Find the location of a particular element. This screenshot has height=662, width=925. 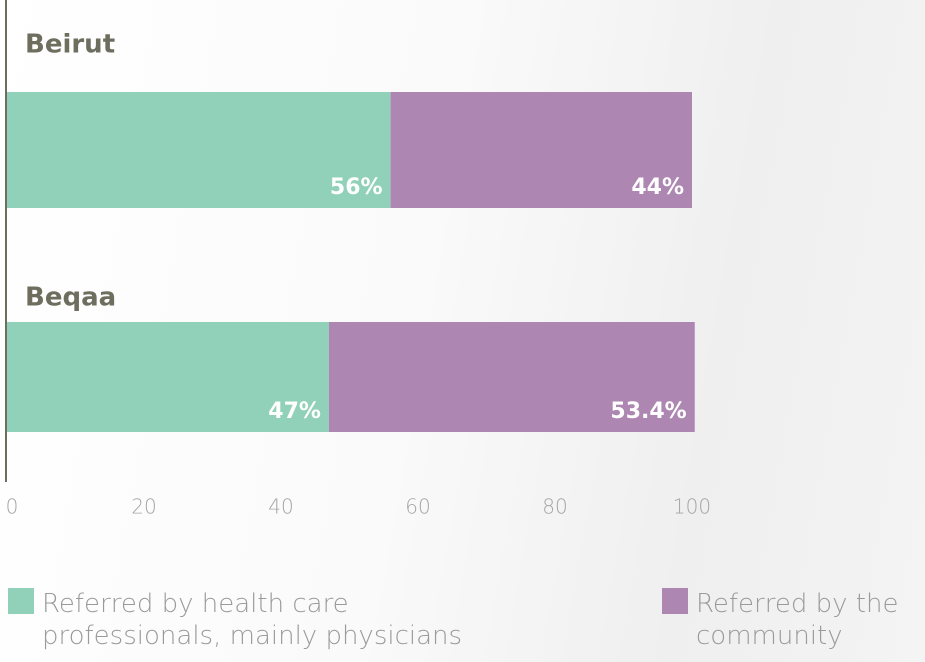

legend-label: Referred by the community is located at coordinates (797, 620).